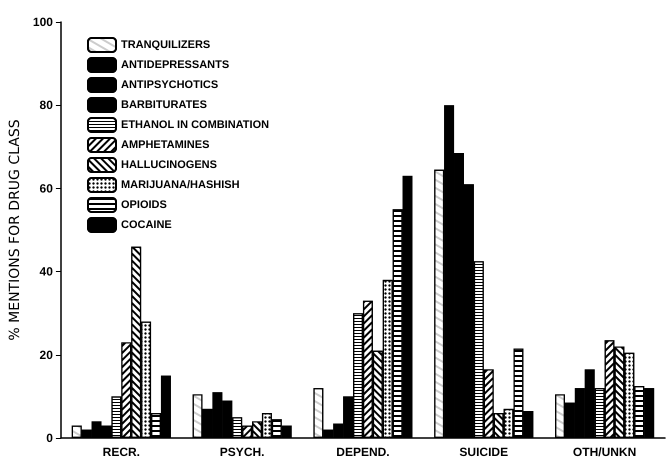 The width and height of the screenshot is (671, 464). What do you see at coordinates (47, 271) in the screenshot?
I see `y-tick-label: 40` at bounding box center [47, 271].